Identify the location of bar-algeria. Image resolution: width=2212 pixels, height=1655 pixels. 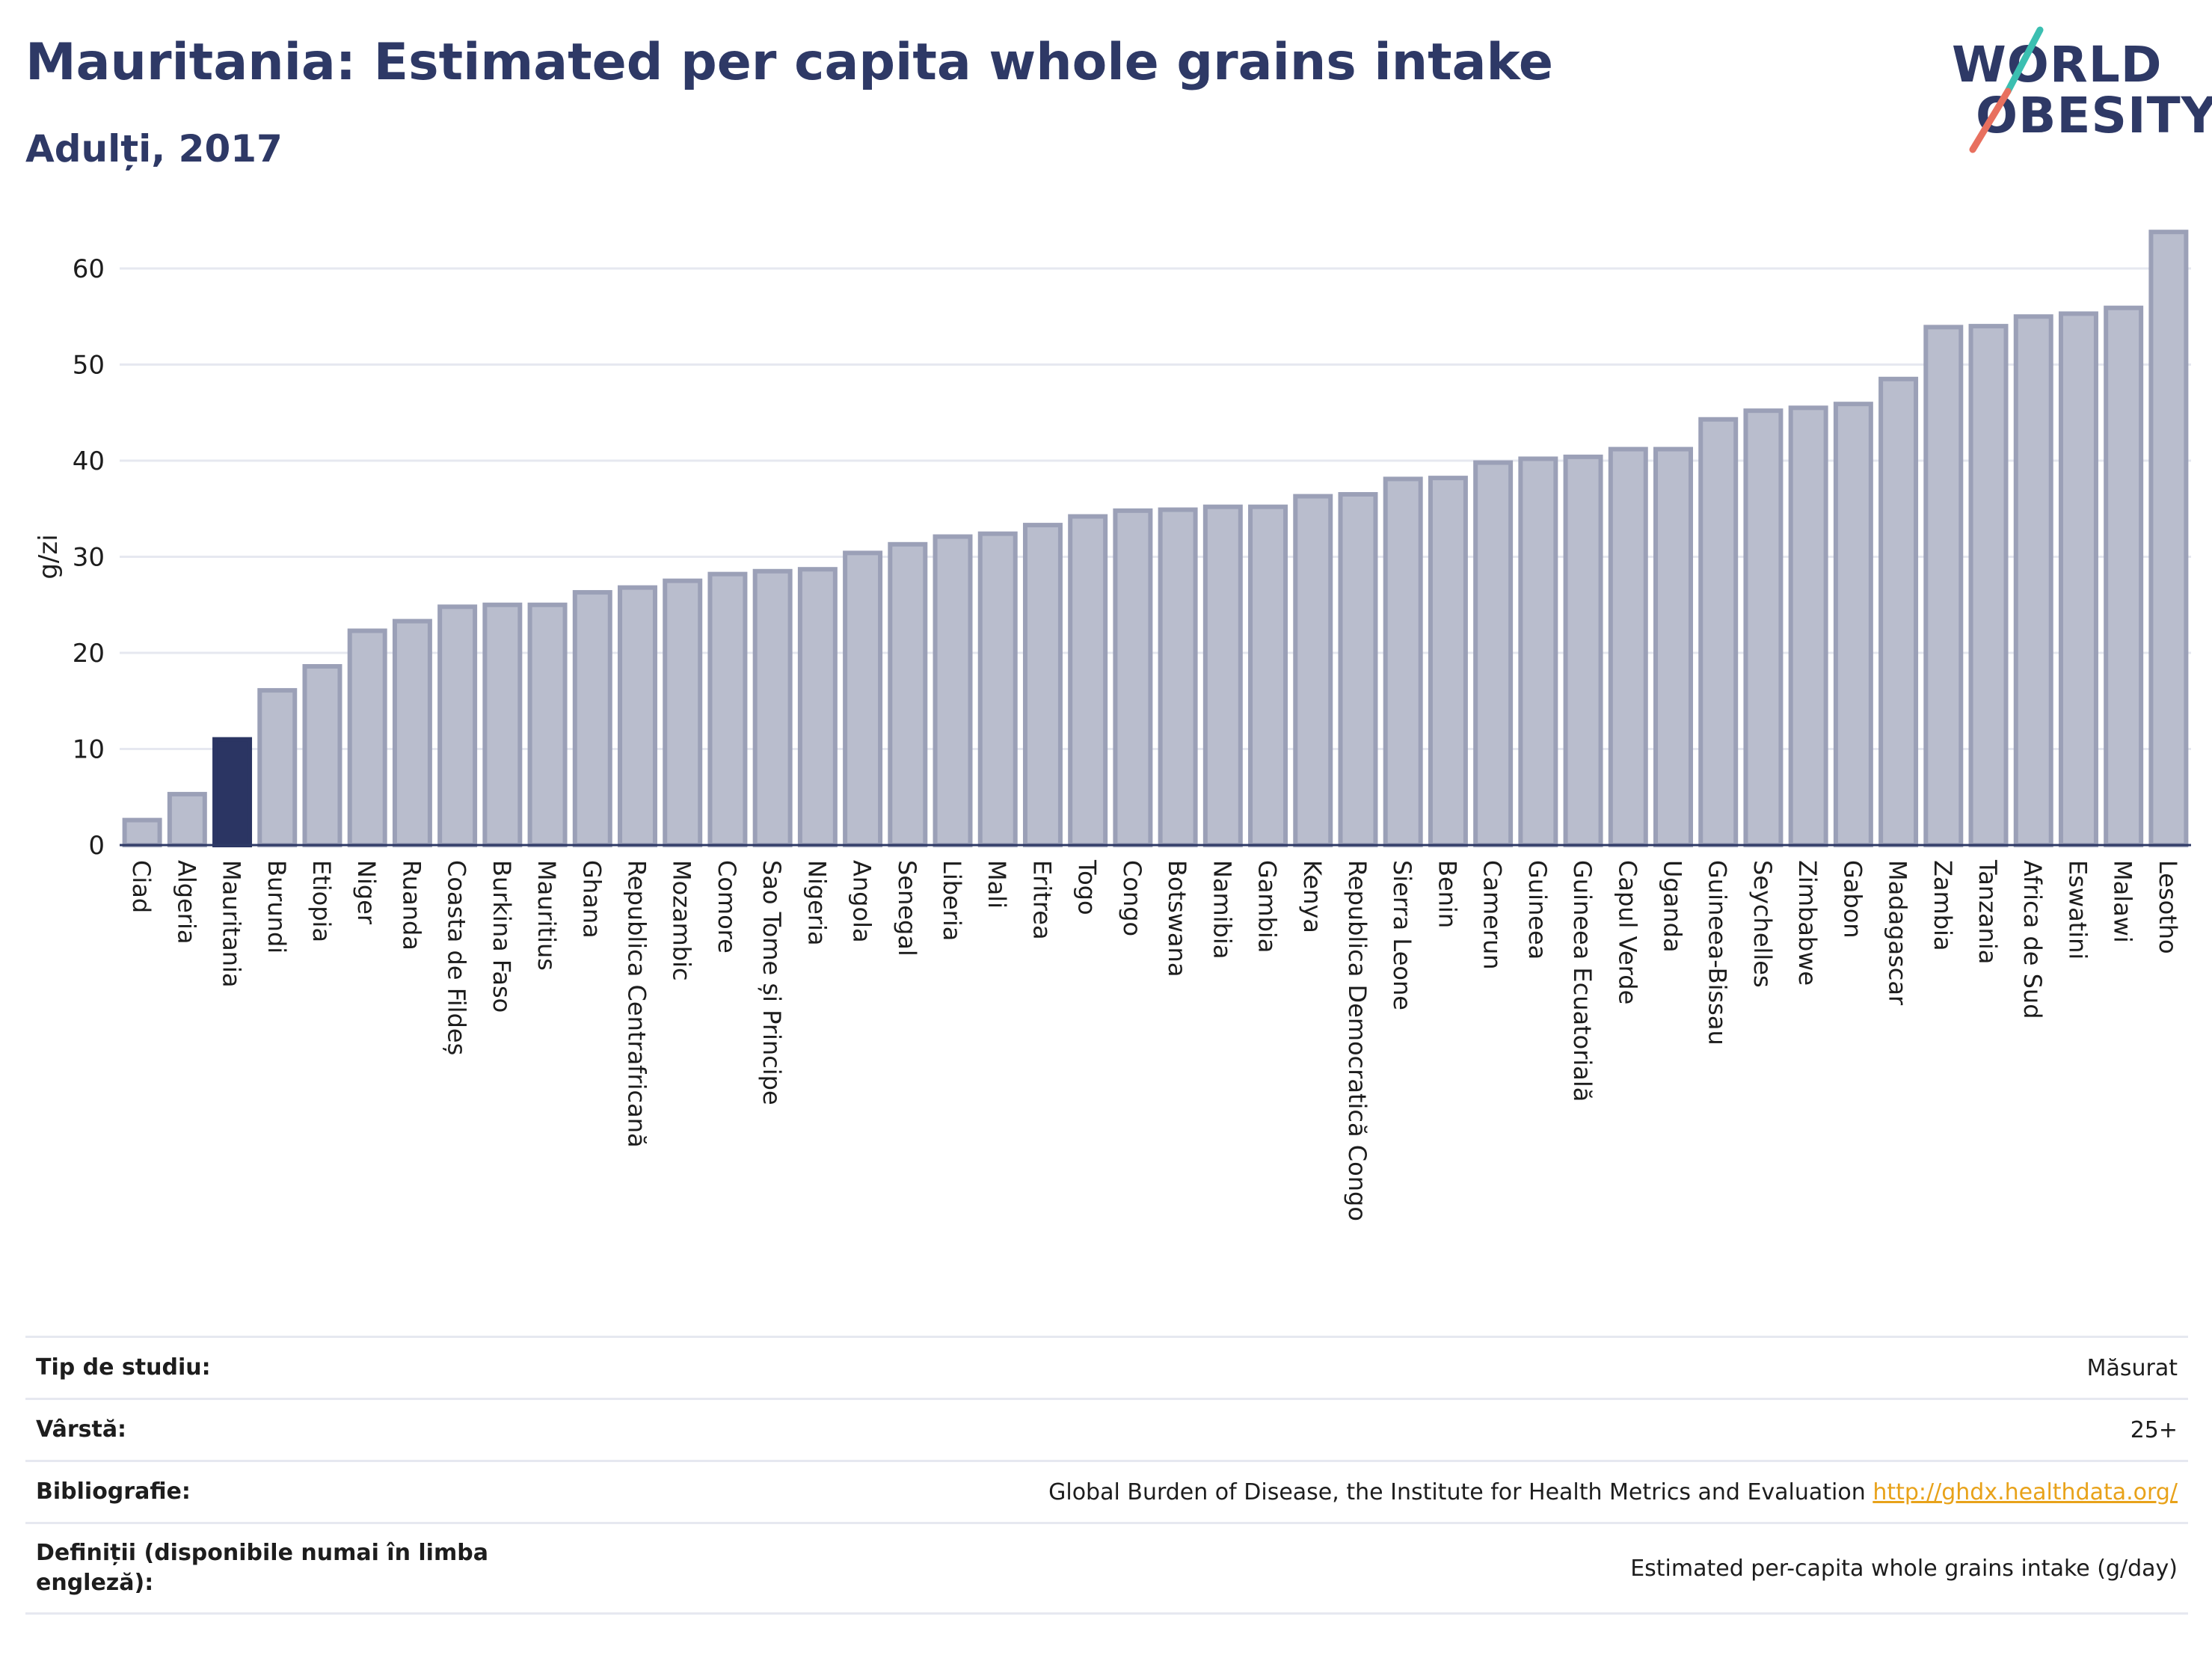
(187, 819).